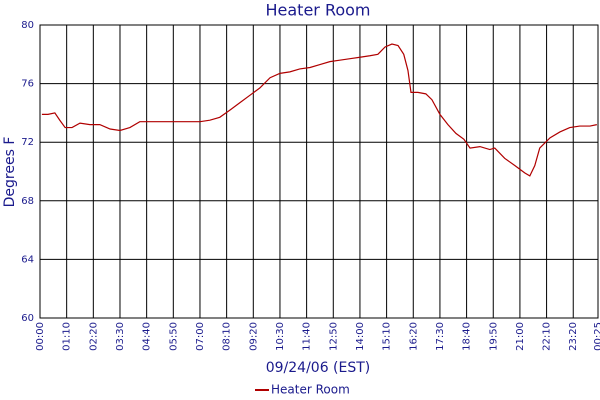  I want to click on x-tick-label: 10:30, so click(280, 336).